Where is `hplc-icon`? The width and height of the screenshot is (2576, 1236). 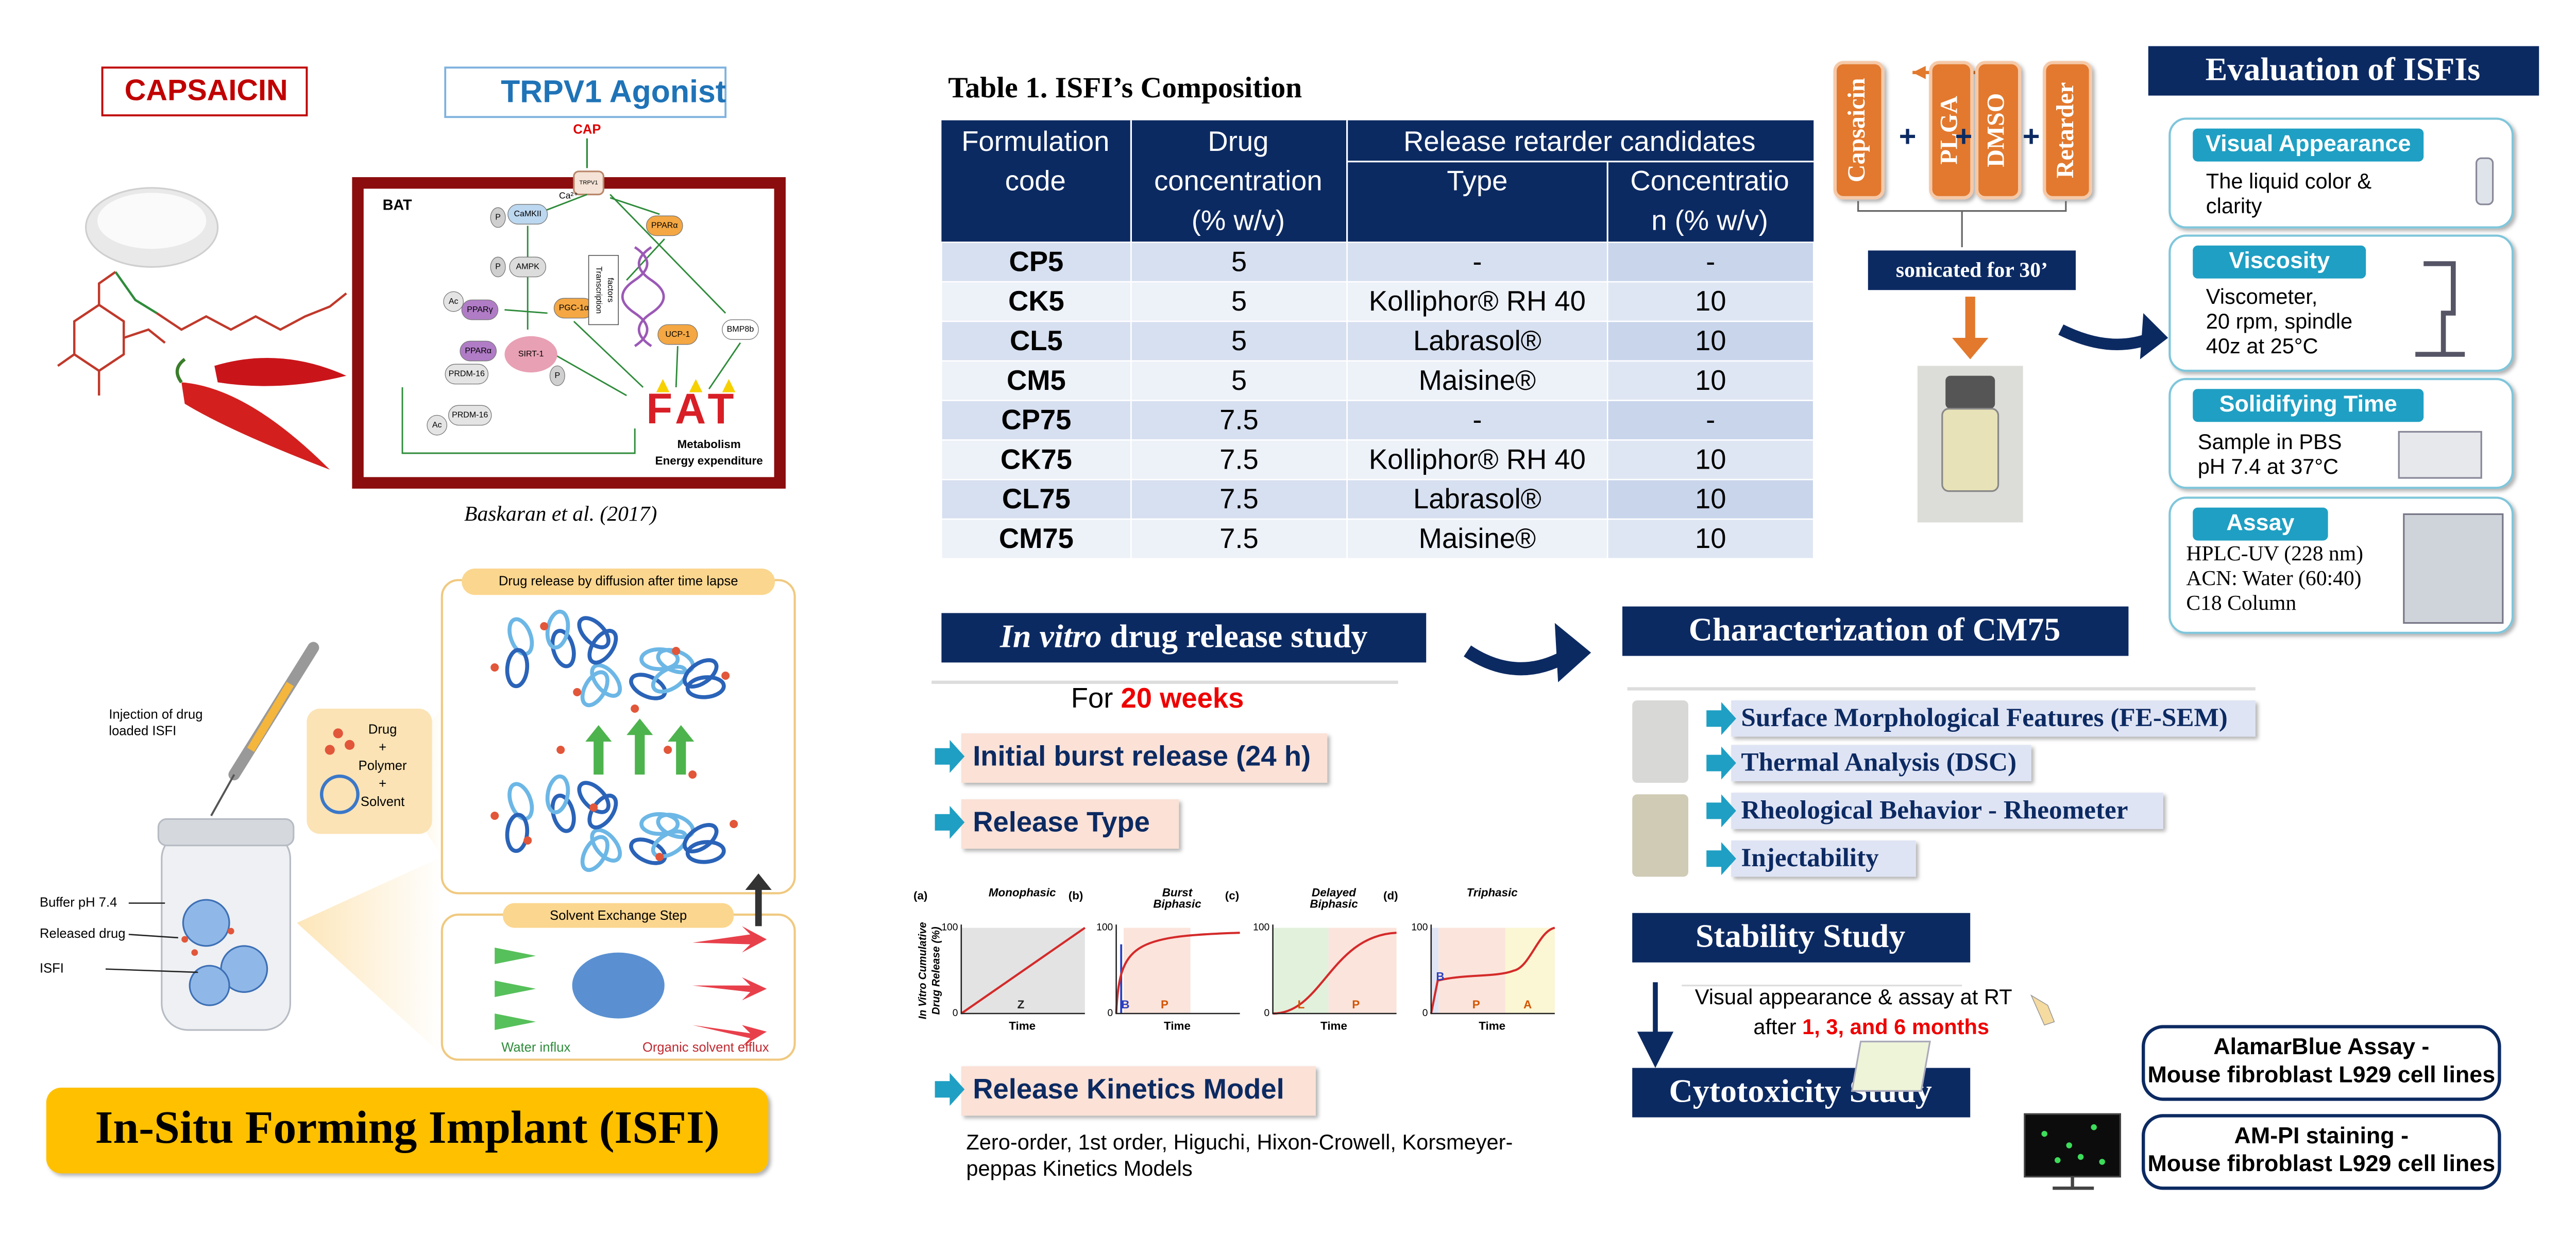
hplc-icon is located at coordinates (2453, 568).